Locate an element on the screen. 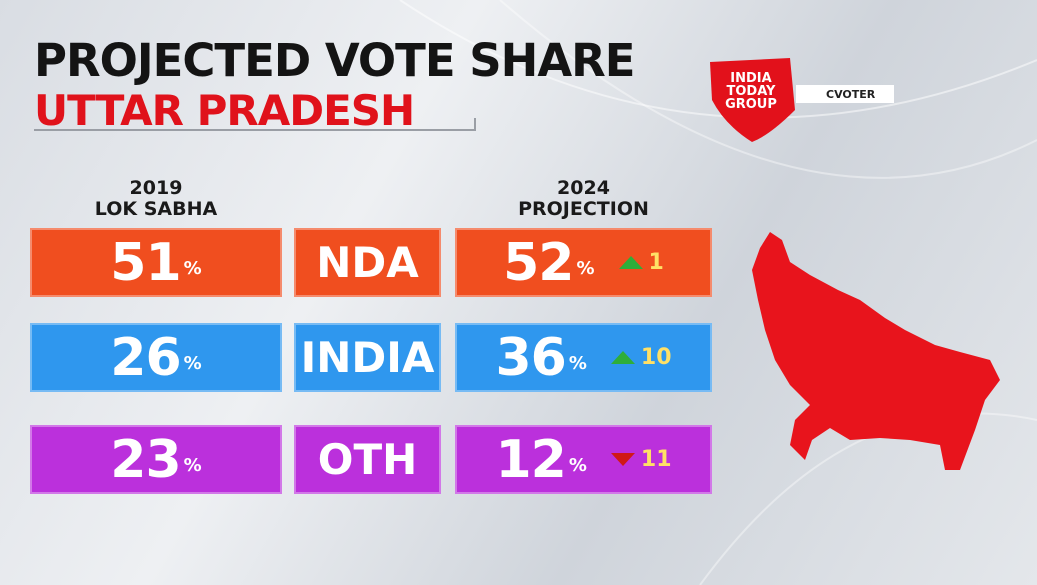  logo-shield is located at coordinates (752, 100).